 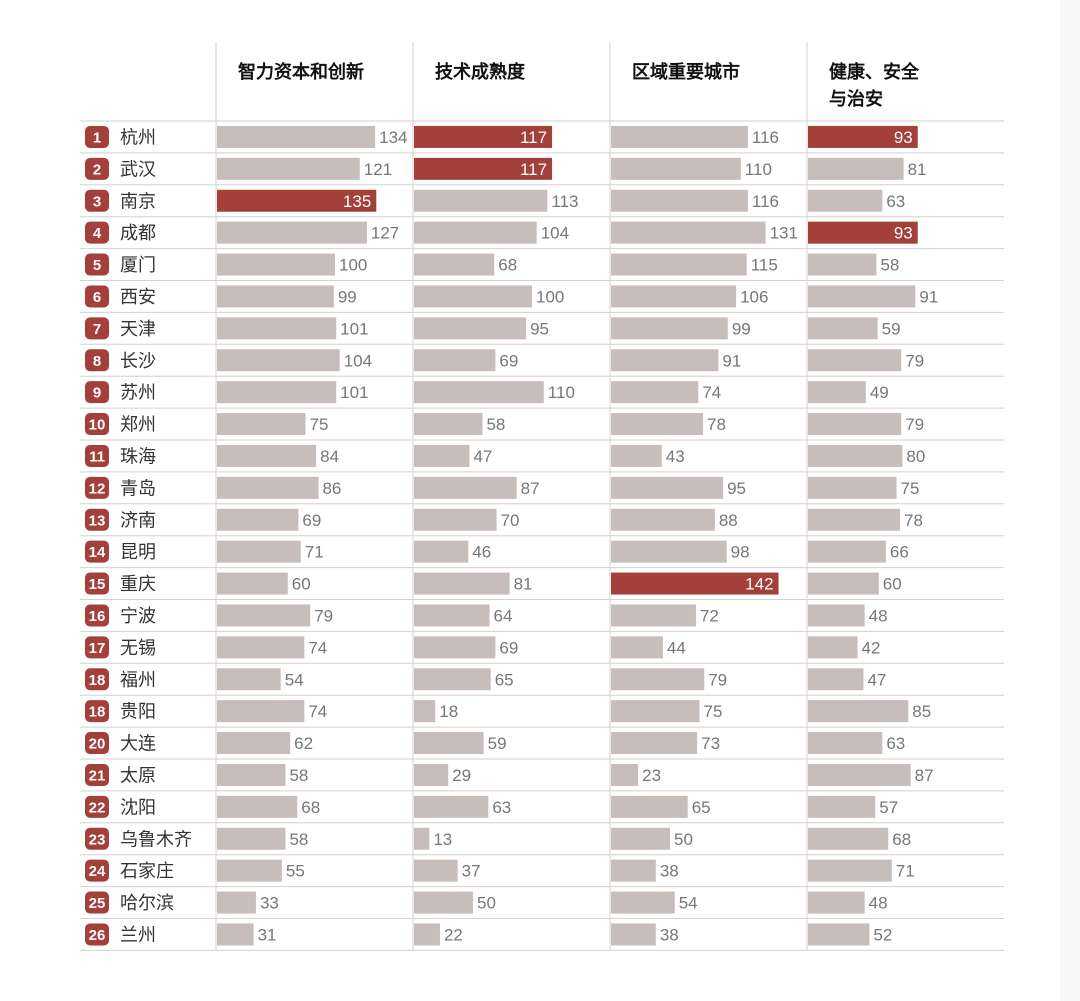 What do you see at coordinates (347, 296) in the screenshot?
I see `data-label: 99` at bounding box center [347, 296].